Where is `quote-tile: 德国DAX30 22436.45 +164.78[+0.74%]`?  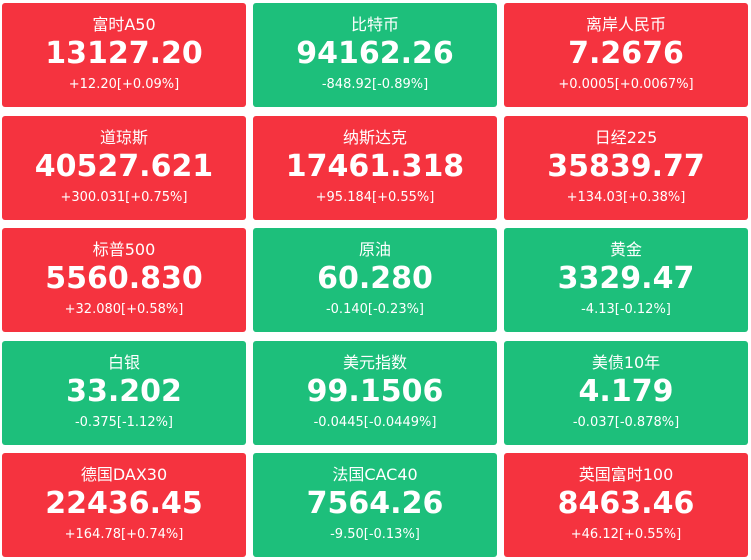
quote-tile: 德国DAX30 22436.45 +164.78[+0.74%] is located at coordinates (124, 505).